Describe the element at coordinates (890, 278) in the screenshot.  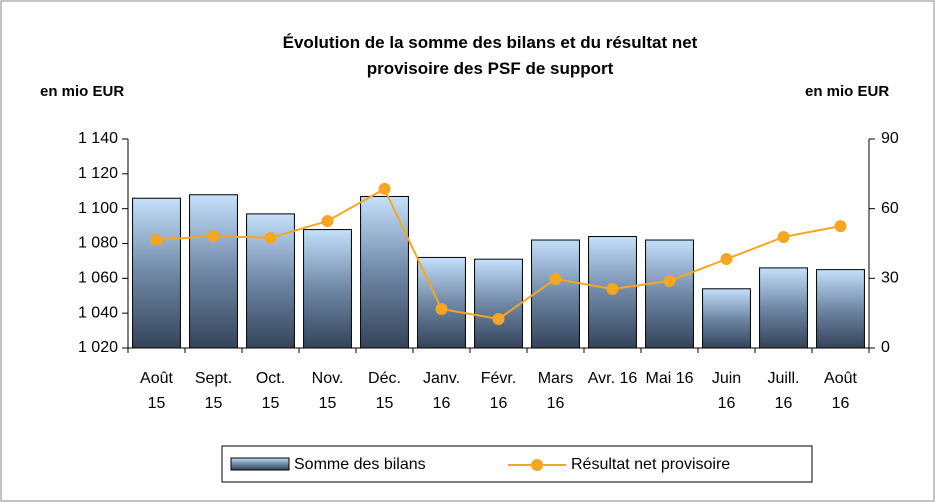
I see `y2-tick-label: 30` at that location.